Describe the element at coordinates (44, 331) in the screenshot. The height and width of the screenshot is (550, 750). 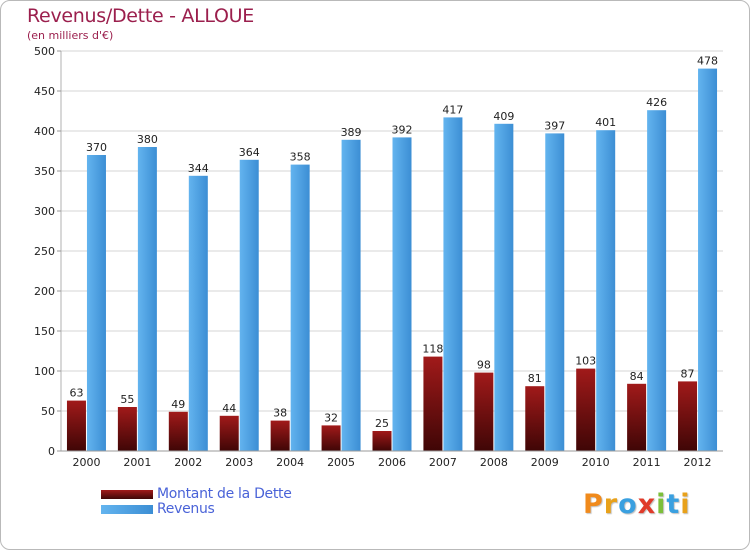
I see `y-tick-label: 150` at that location.